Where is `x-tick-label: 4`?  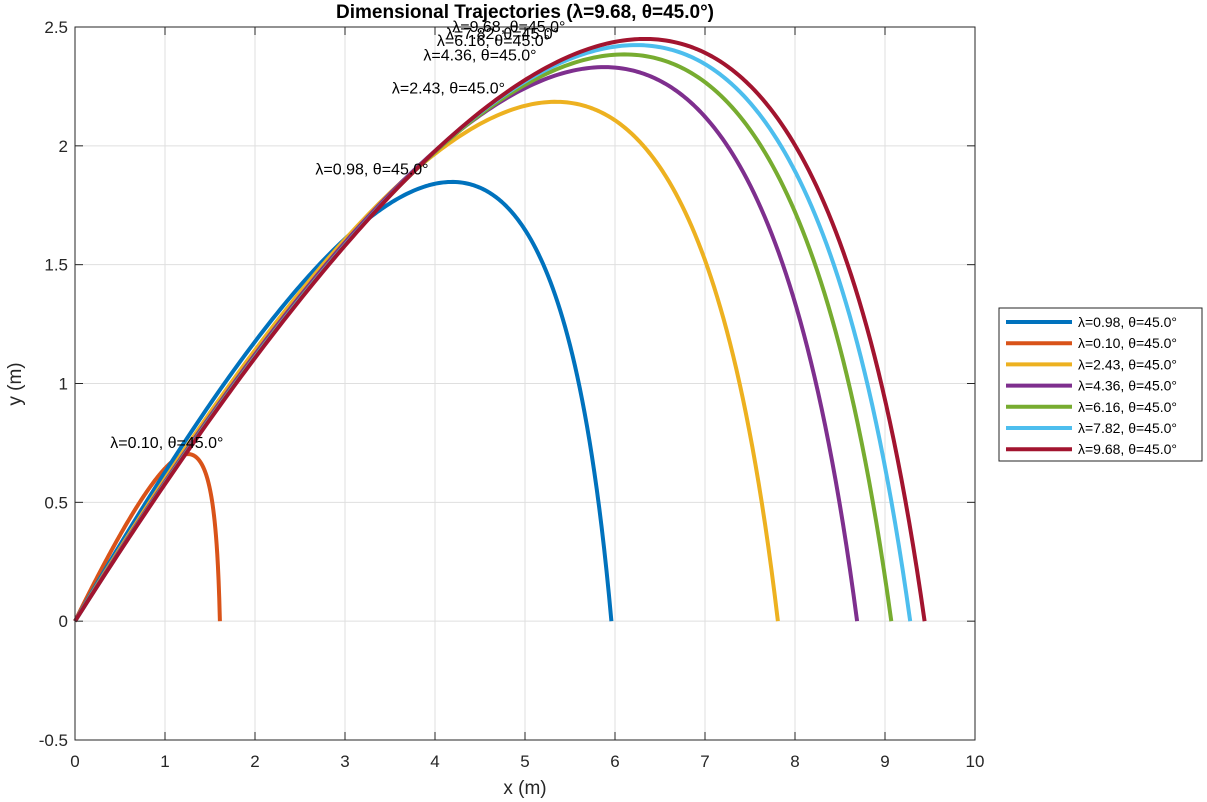
x-tick-label: 4 is located at coordinates (434, 761).